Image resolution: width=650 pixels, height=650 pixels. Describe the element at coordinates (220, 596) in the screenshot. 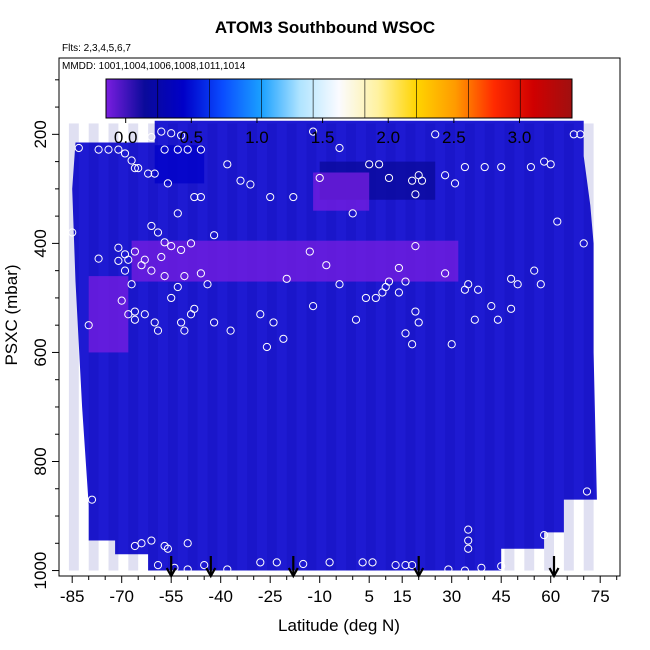

I see `x-tick-label: -40` at that location.